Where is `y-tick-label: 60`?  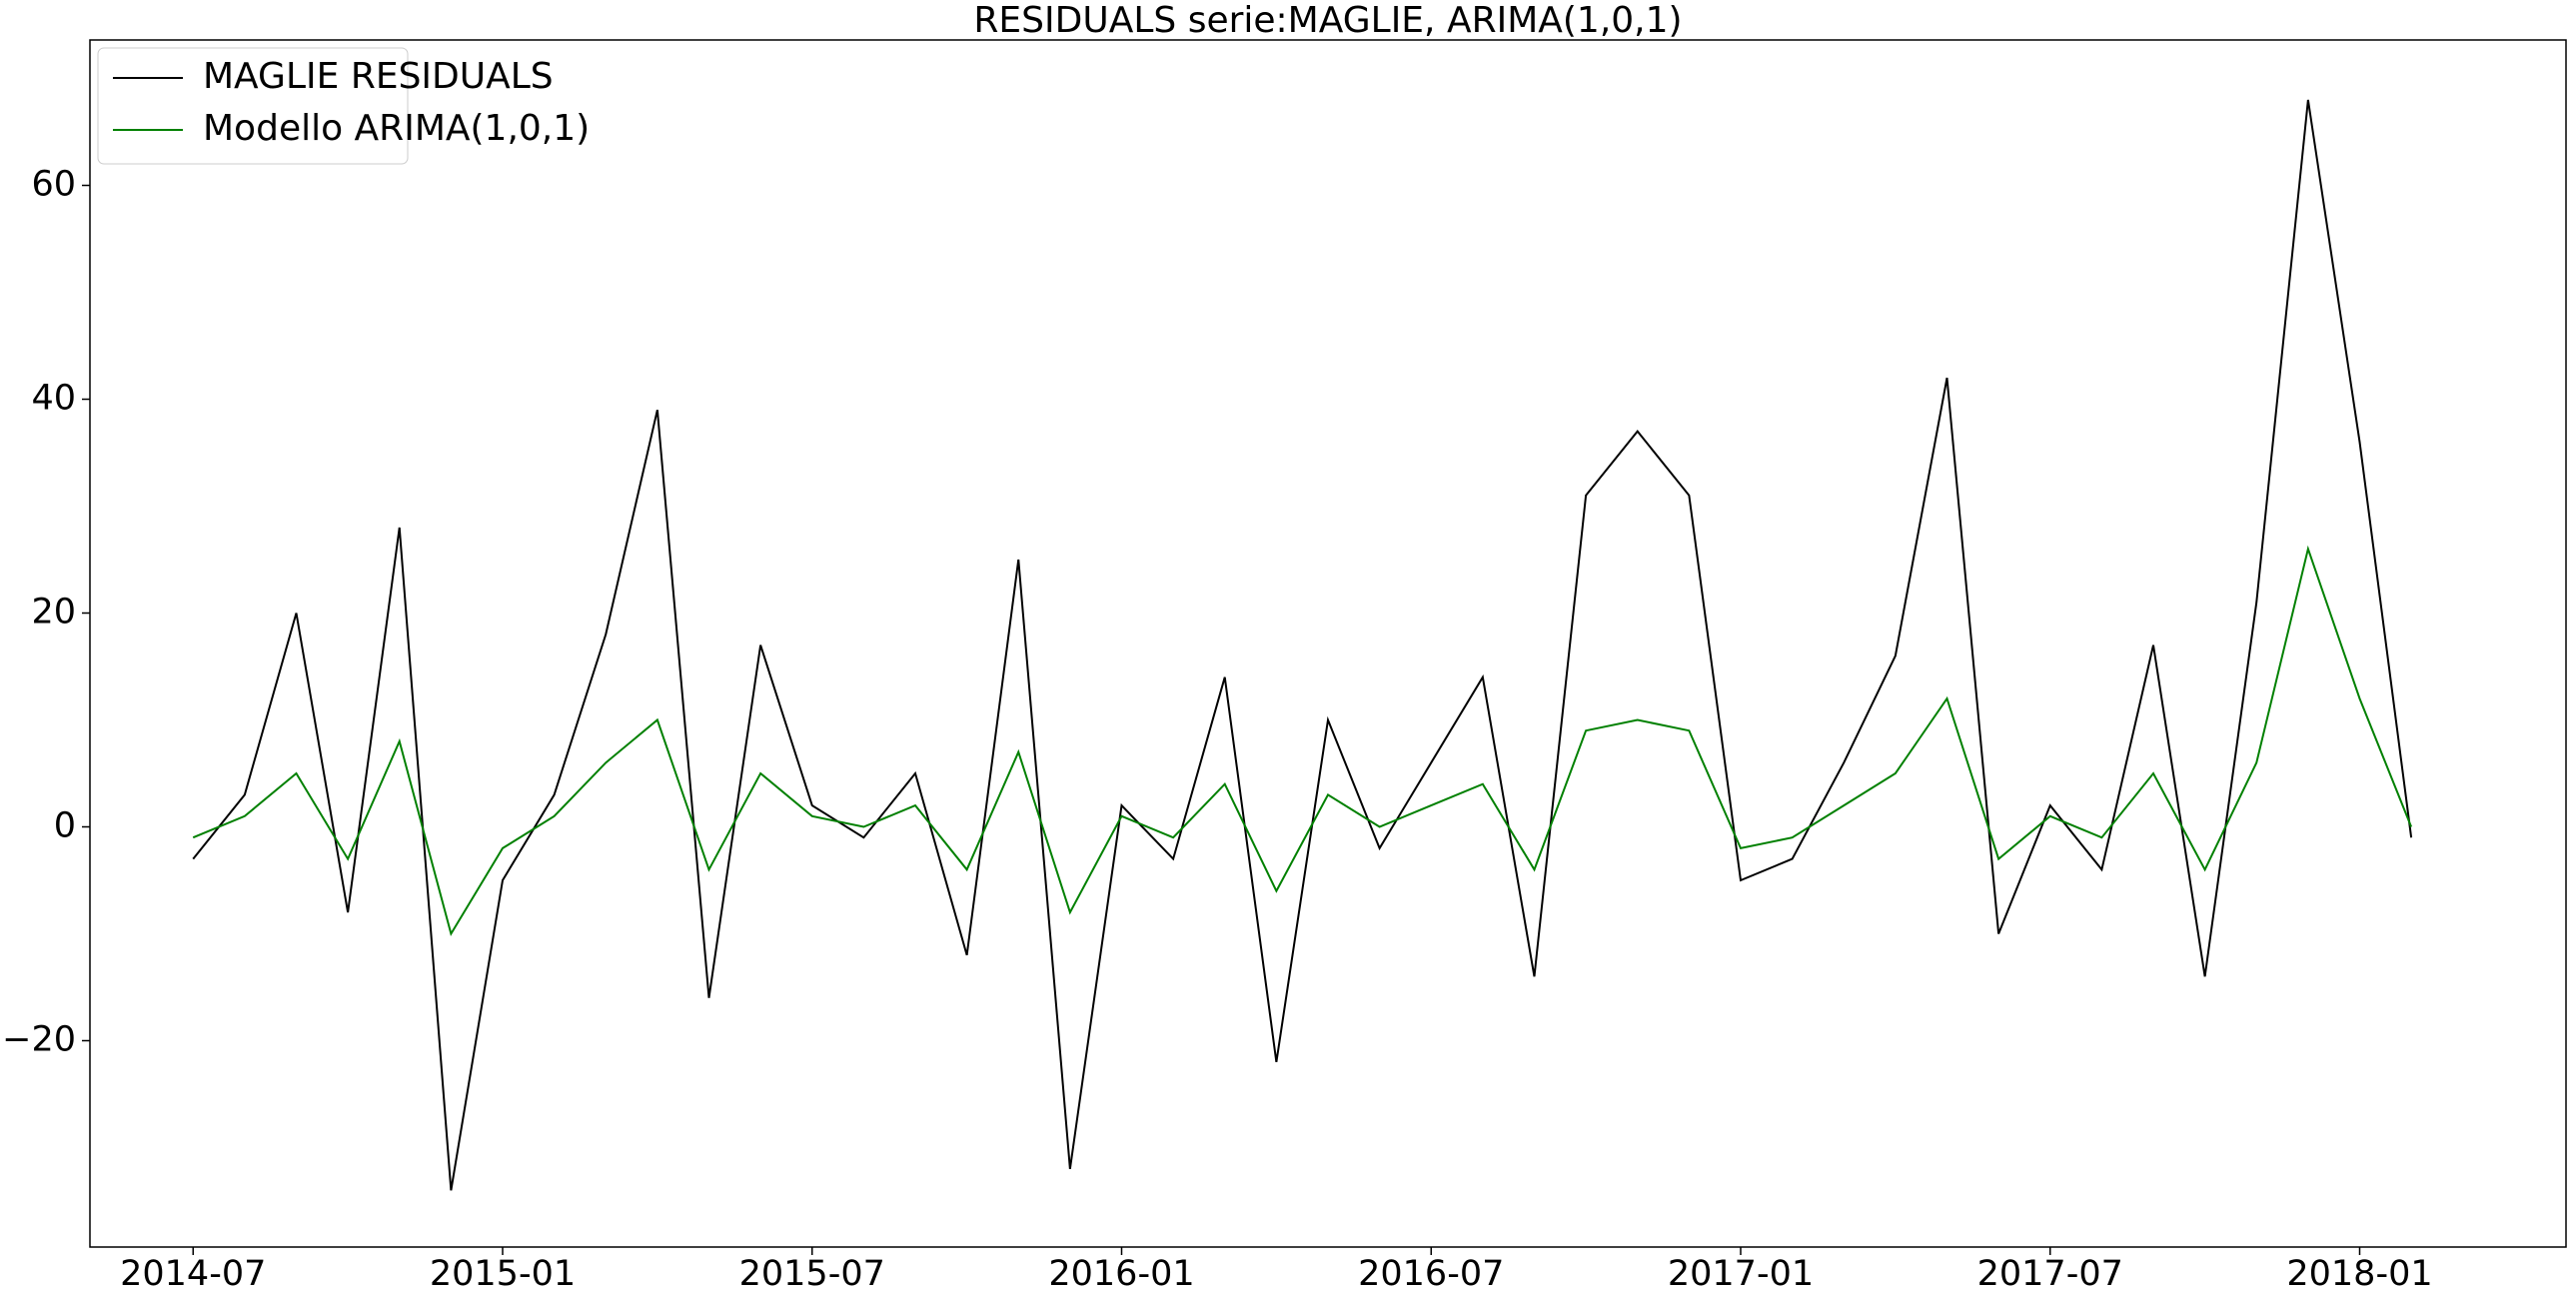 y-tick-label: 60 is located at coordinates (53, 185).